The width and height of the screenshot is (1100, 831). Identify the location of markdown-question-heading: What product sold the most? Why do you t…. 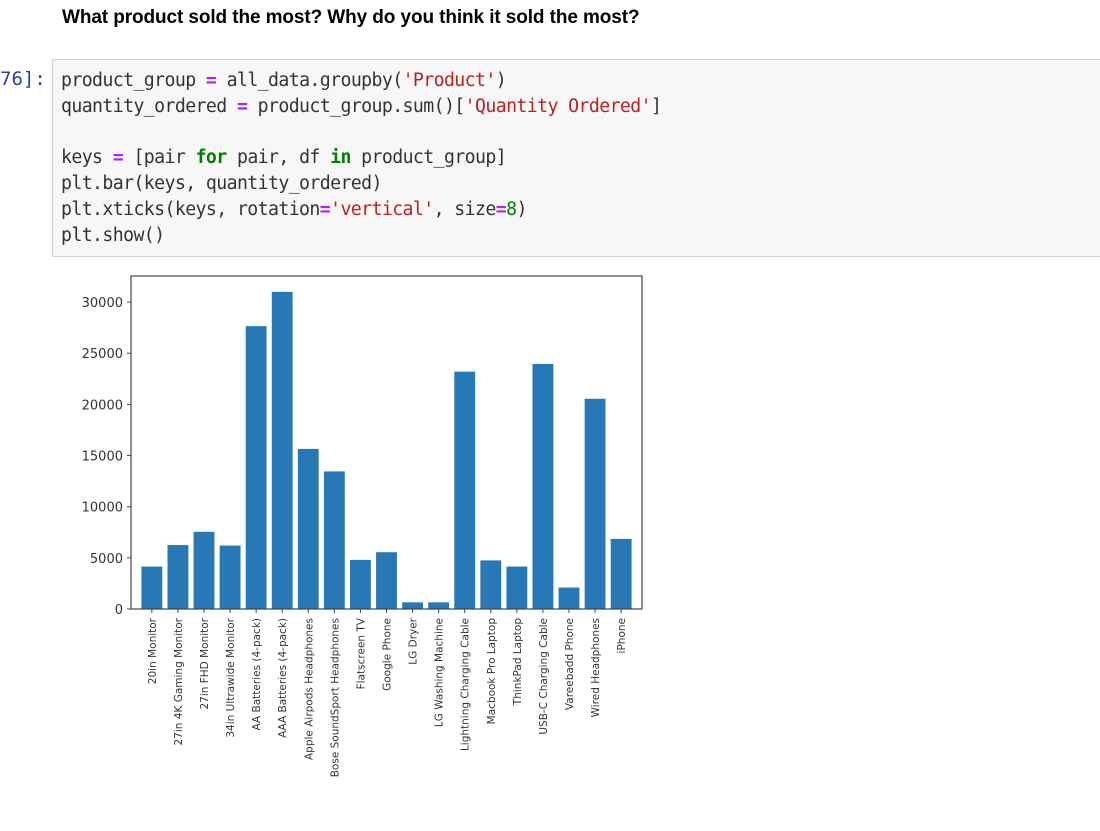
(351, 17).